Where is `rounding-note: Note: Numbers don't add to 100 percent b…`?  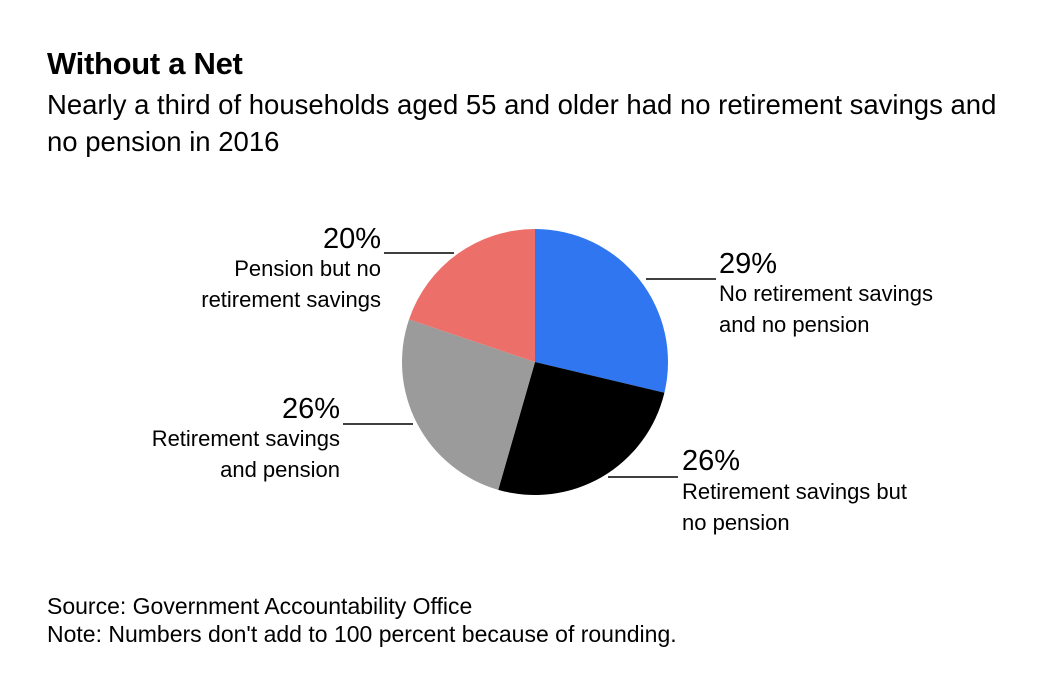 rounding-note: Note: Numbers don't add to 100 percent b… is located at coordinates (362, 634).